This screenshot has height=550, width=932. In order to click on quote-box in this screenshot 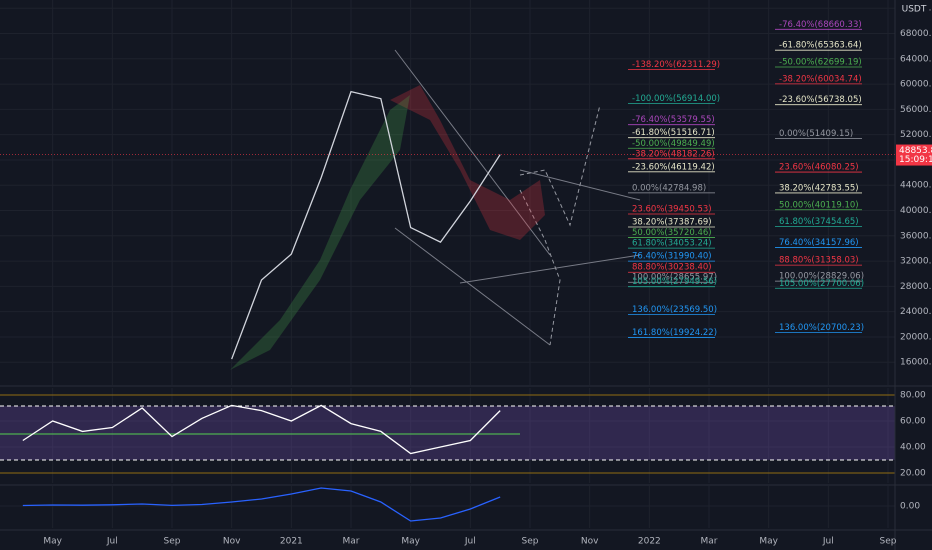, I will do `click(914, 9)`.